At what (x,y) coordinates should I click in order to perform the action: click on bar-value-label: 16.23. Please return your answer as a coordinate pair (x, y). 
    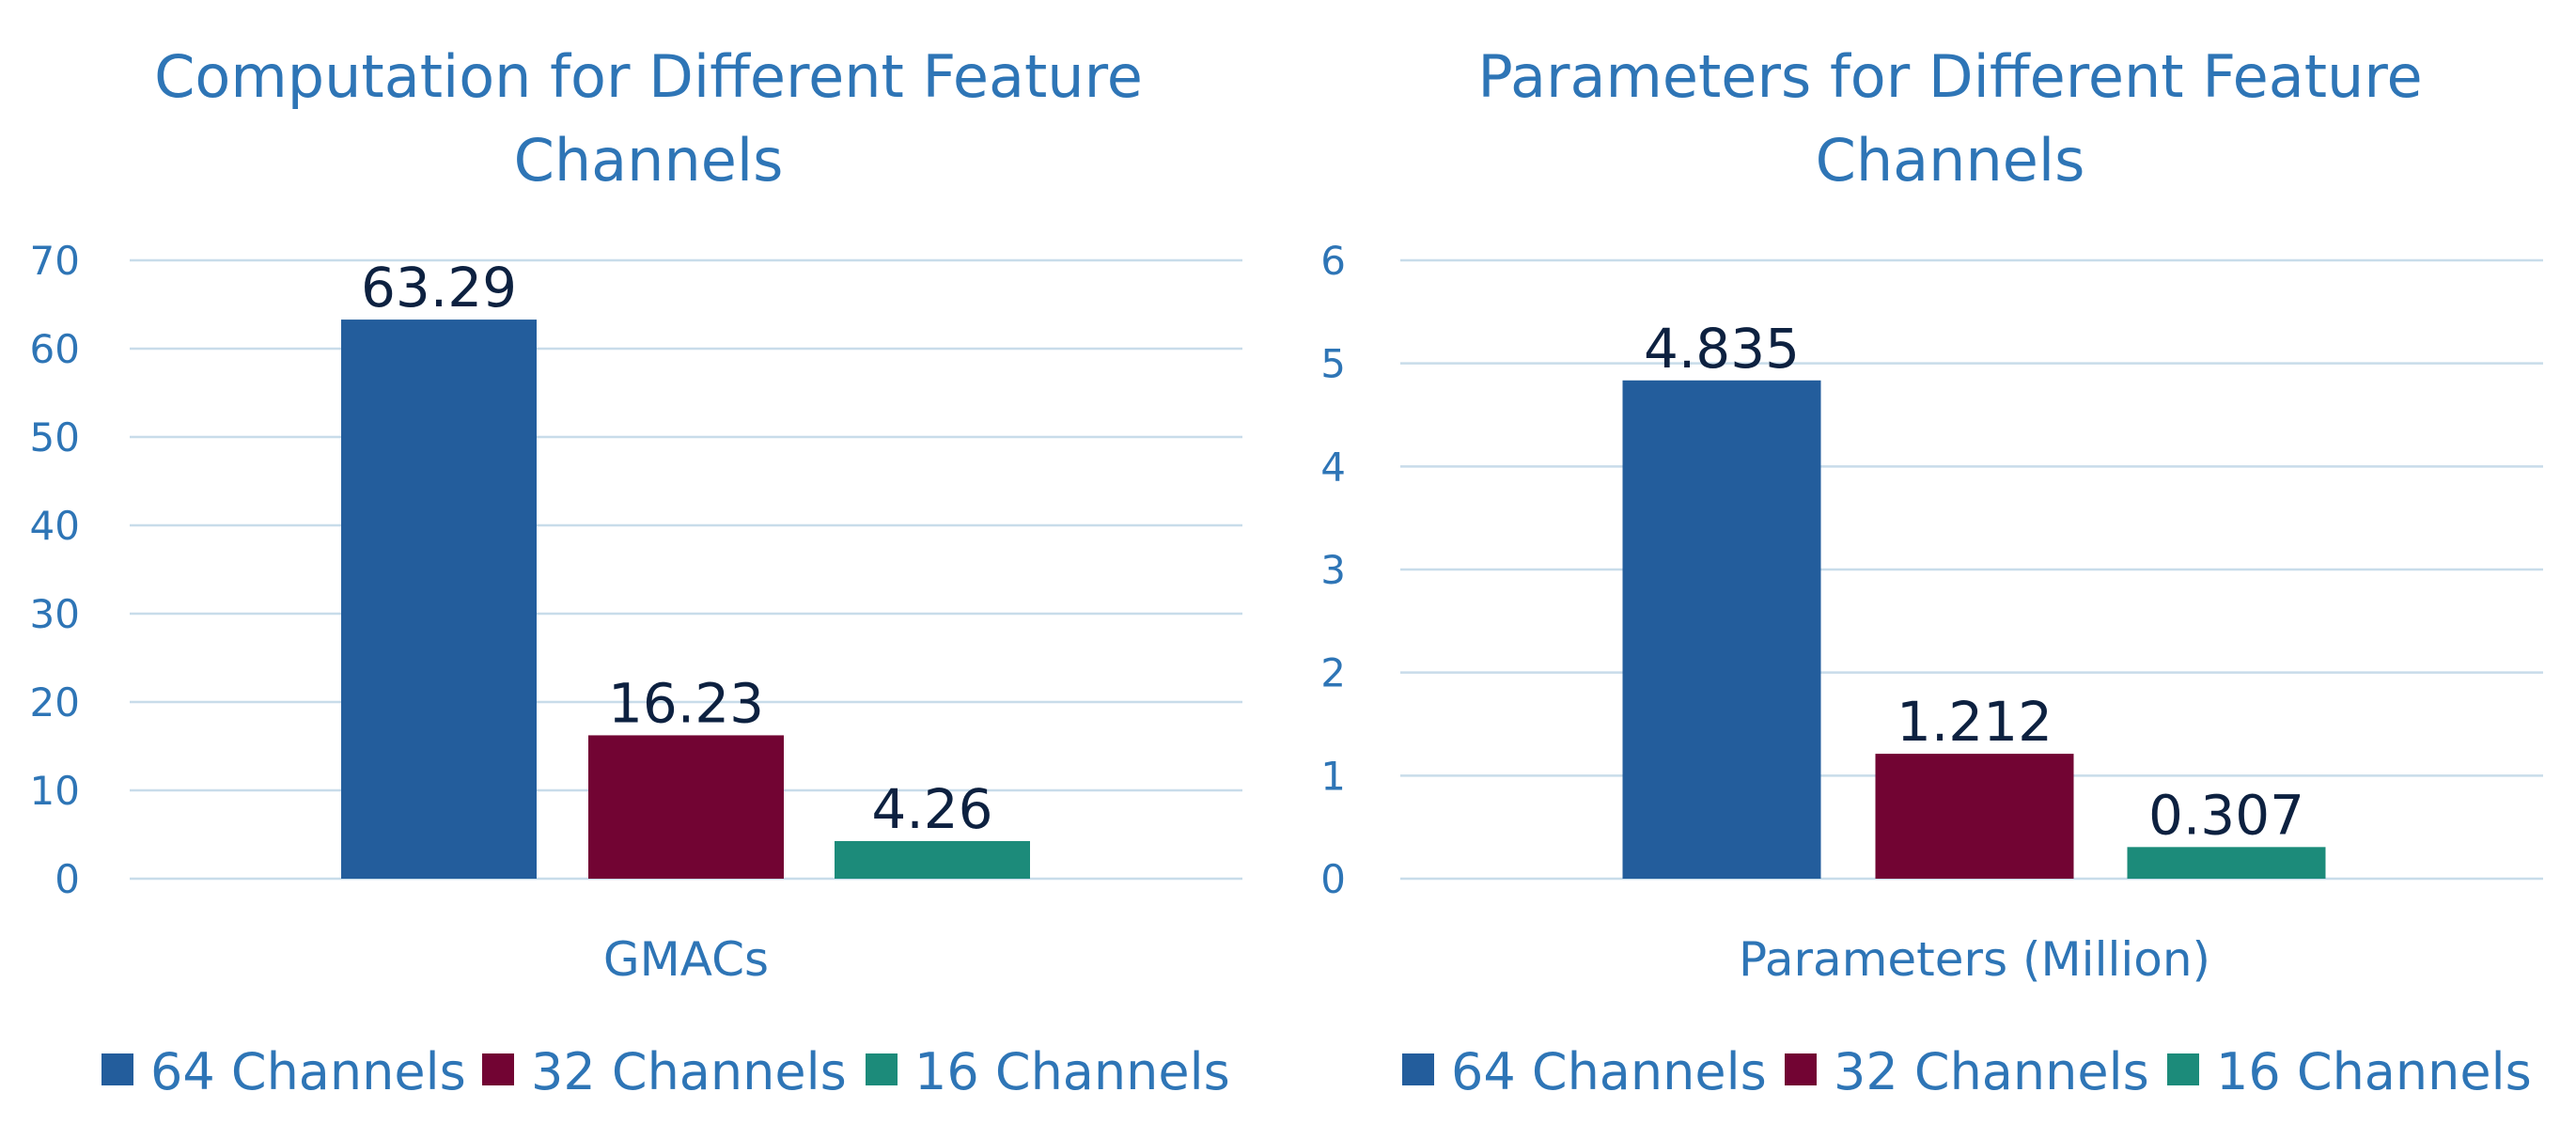
    Looking at the image, I should click on (686, 703).